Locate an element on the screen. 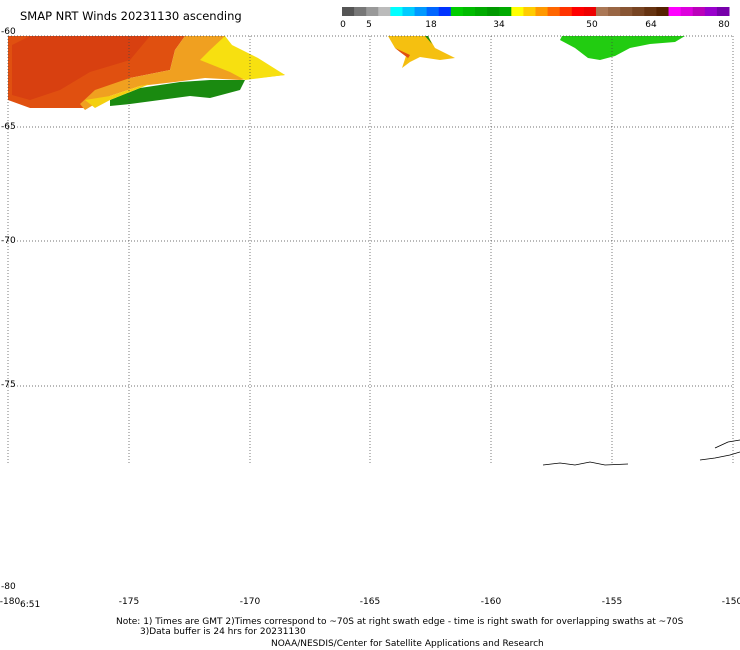 The image size is (740, 650). latitude-label: -65 is located at coordinates (8, 127).